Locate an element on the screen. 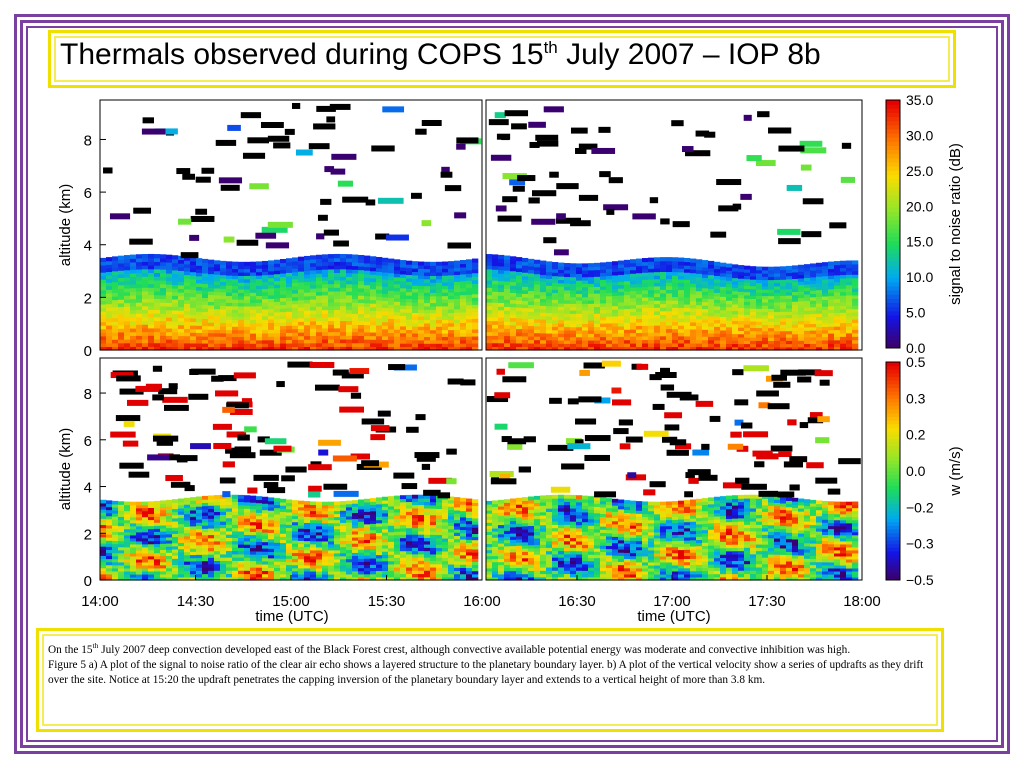 This screenshot has height=768, width=1024. snr-colorbar-tick: 5.0 is located at coordinates (916, 313).